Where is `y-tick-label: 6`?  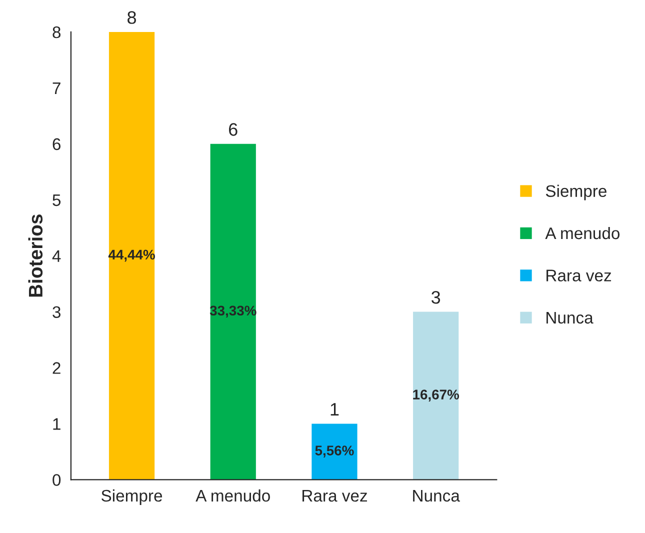
y-tick-label: 6 is located at coordinates (56, 144).